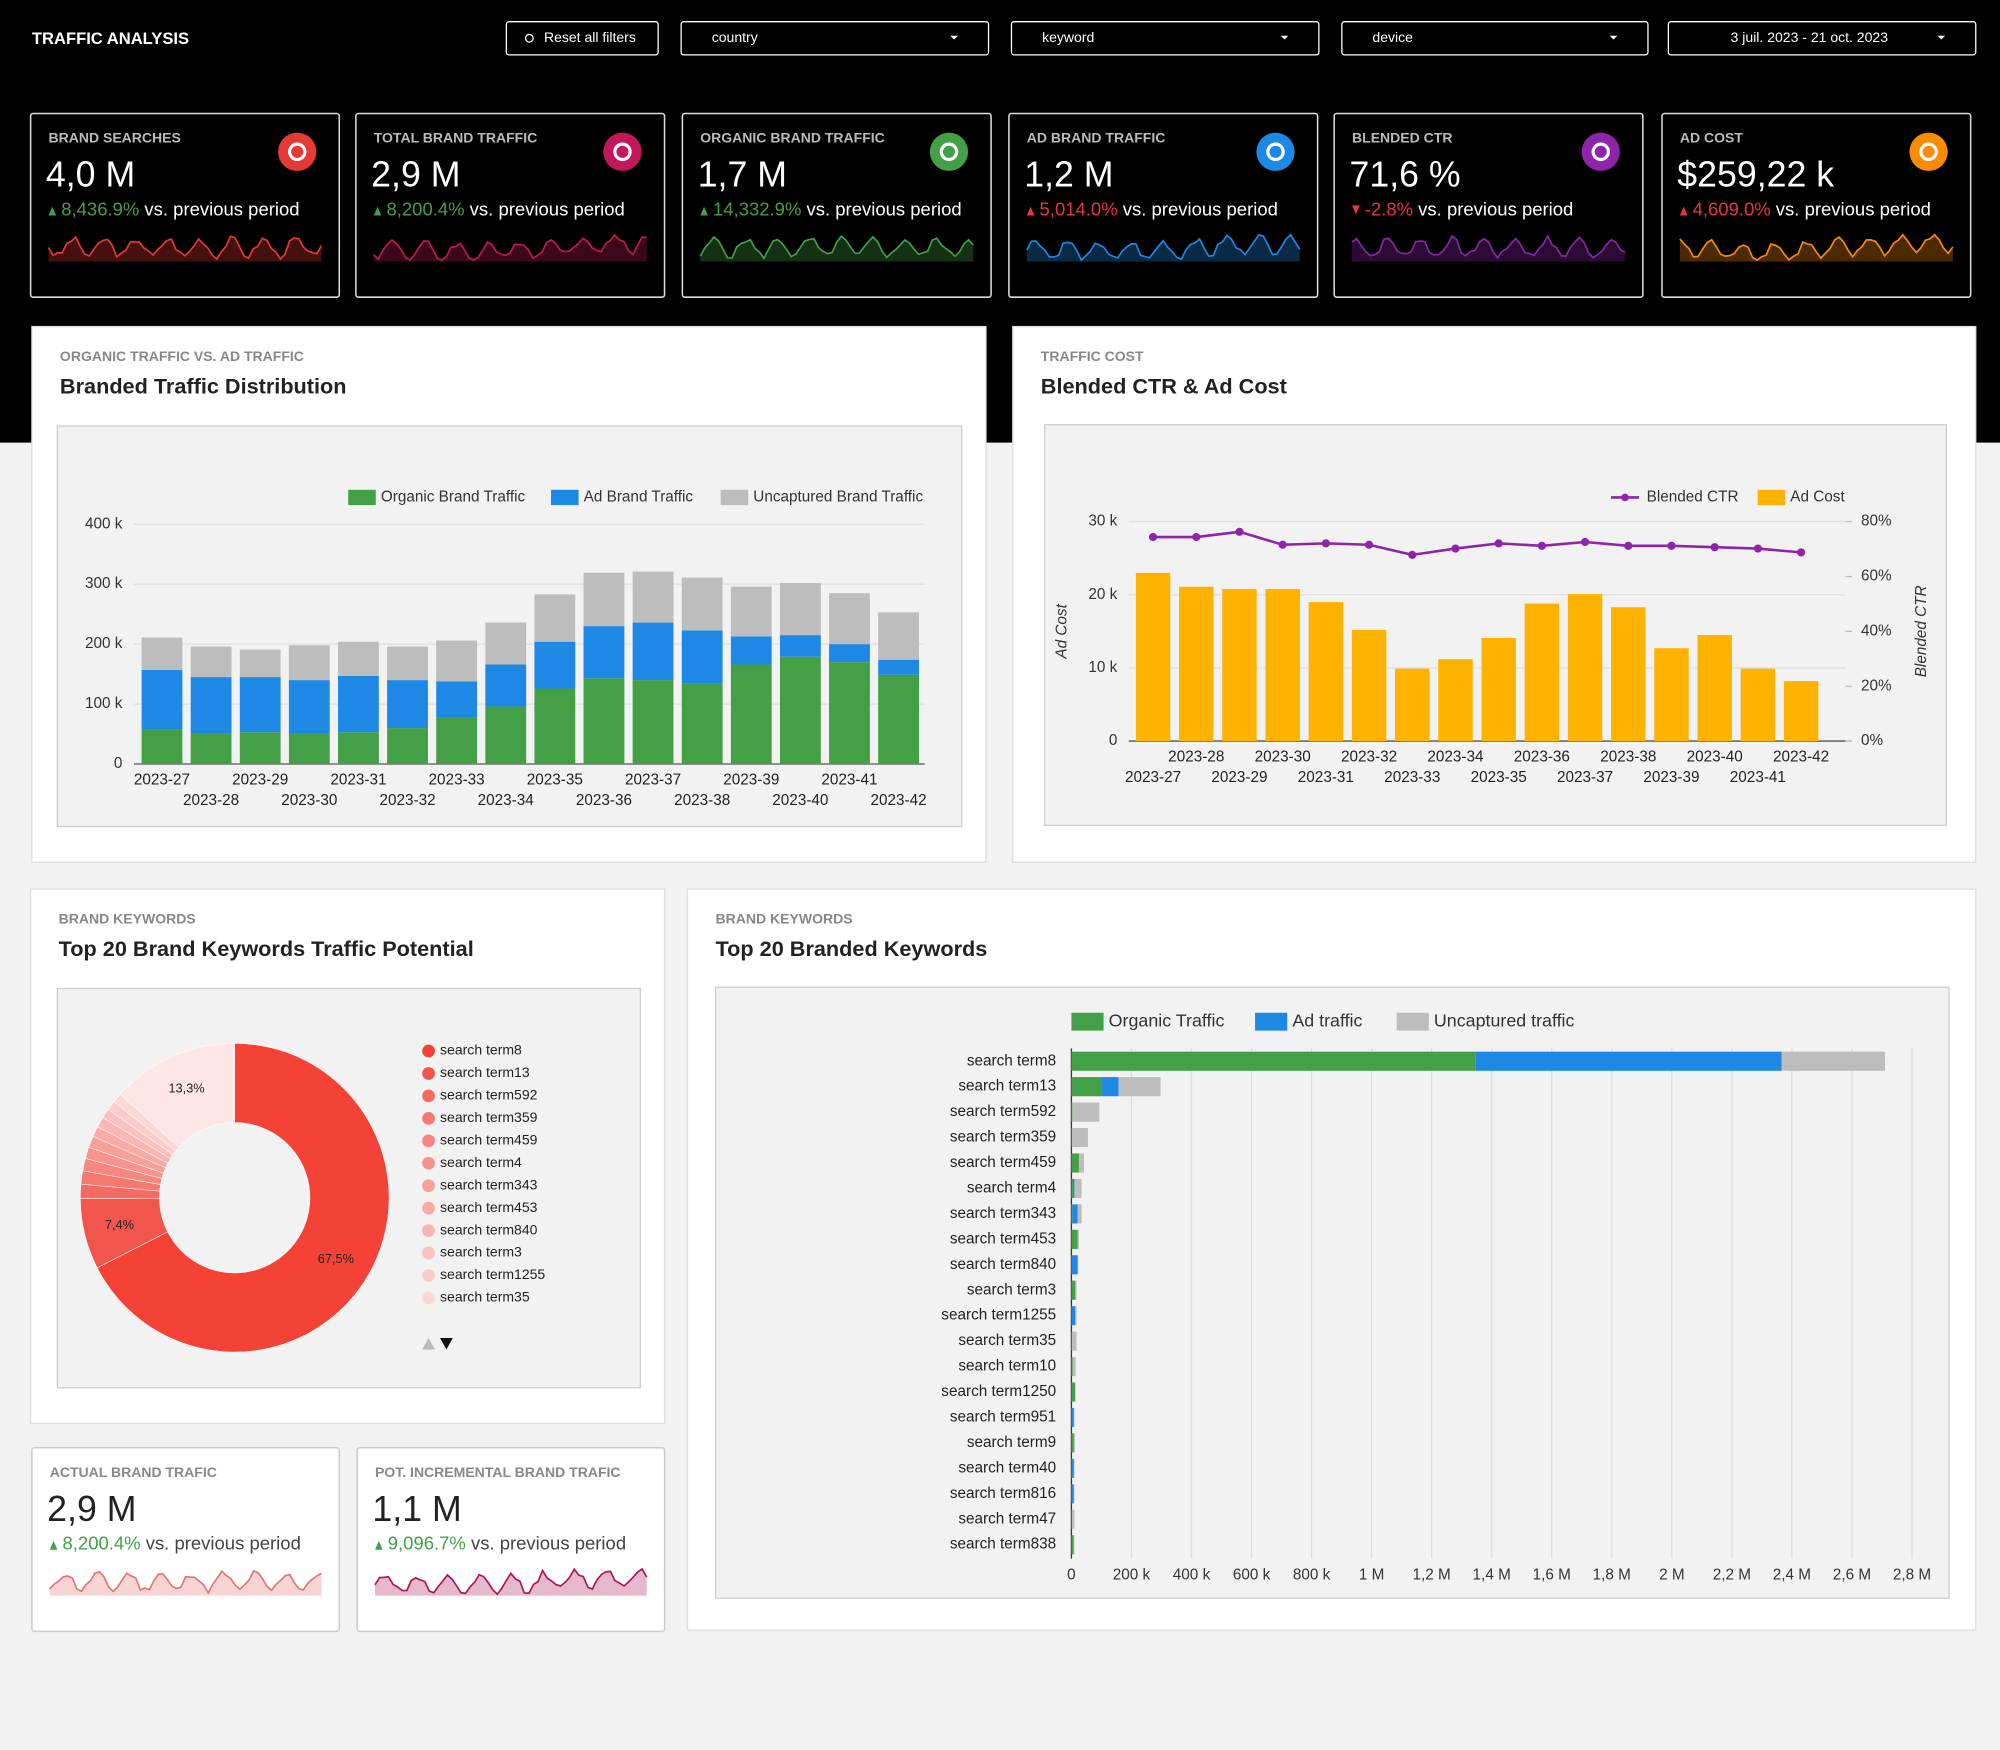 The height and width of the screenshot is (1750, 2000). Describe the element at coordinates (751, 780) in the screenshot. I see `x-tick-label: 2023-39` at that location.